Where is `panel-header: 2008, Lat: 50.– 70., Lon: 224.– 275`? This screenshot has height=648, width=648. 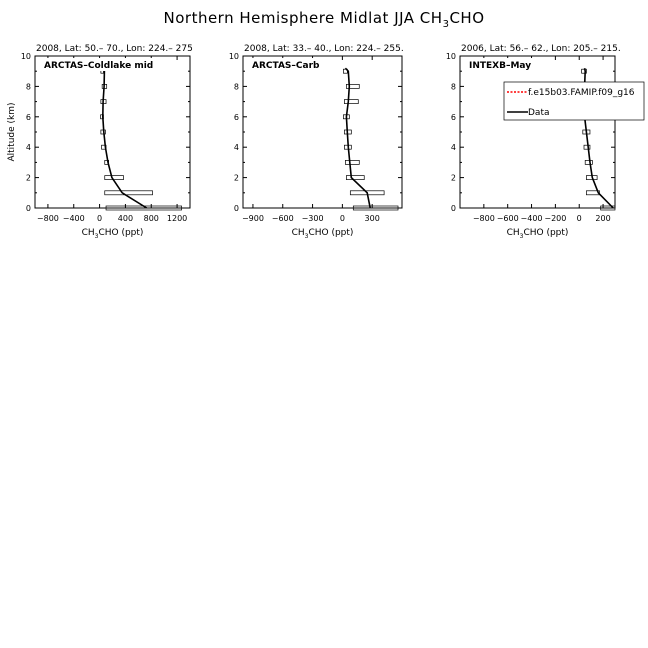 panel-header: 2008, Lat: 50.– 70., Lon: 224.– 275 is located at coordinates (114, 49).